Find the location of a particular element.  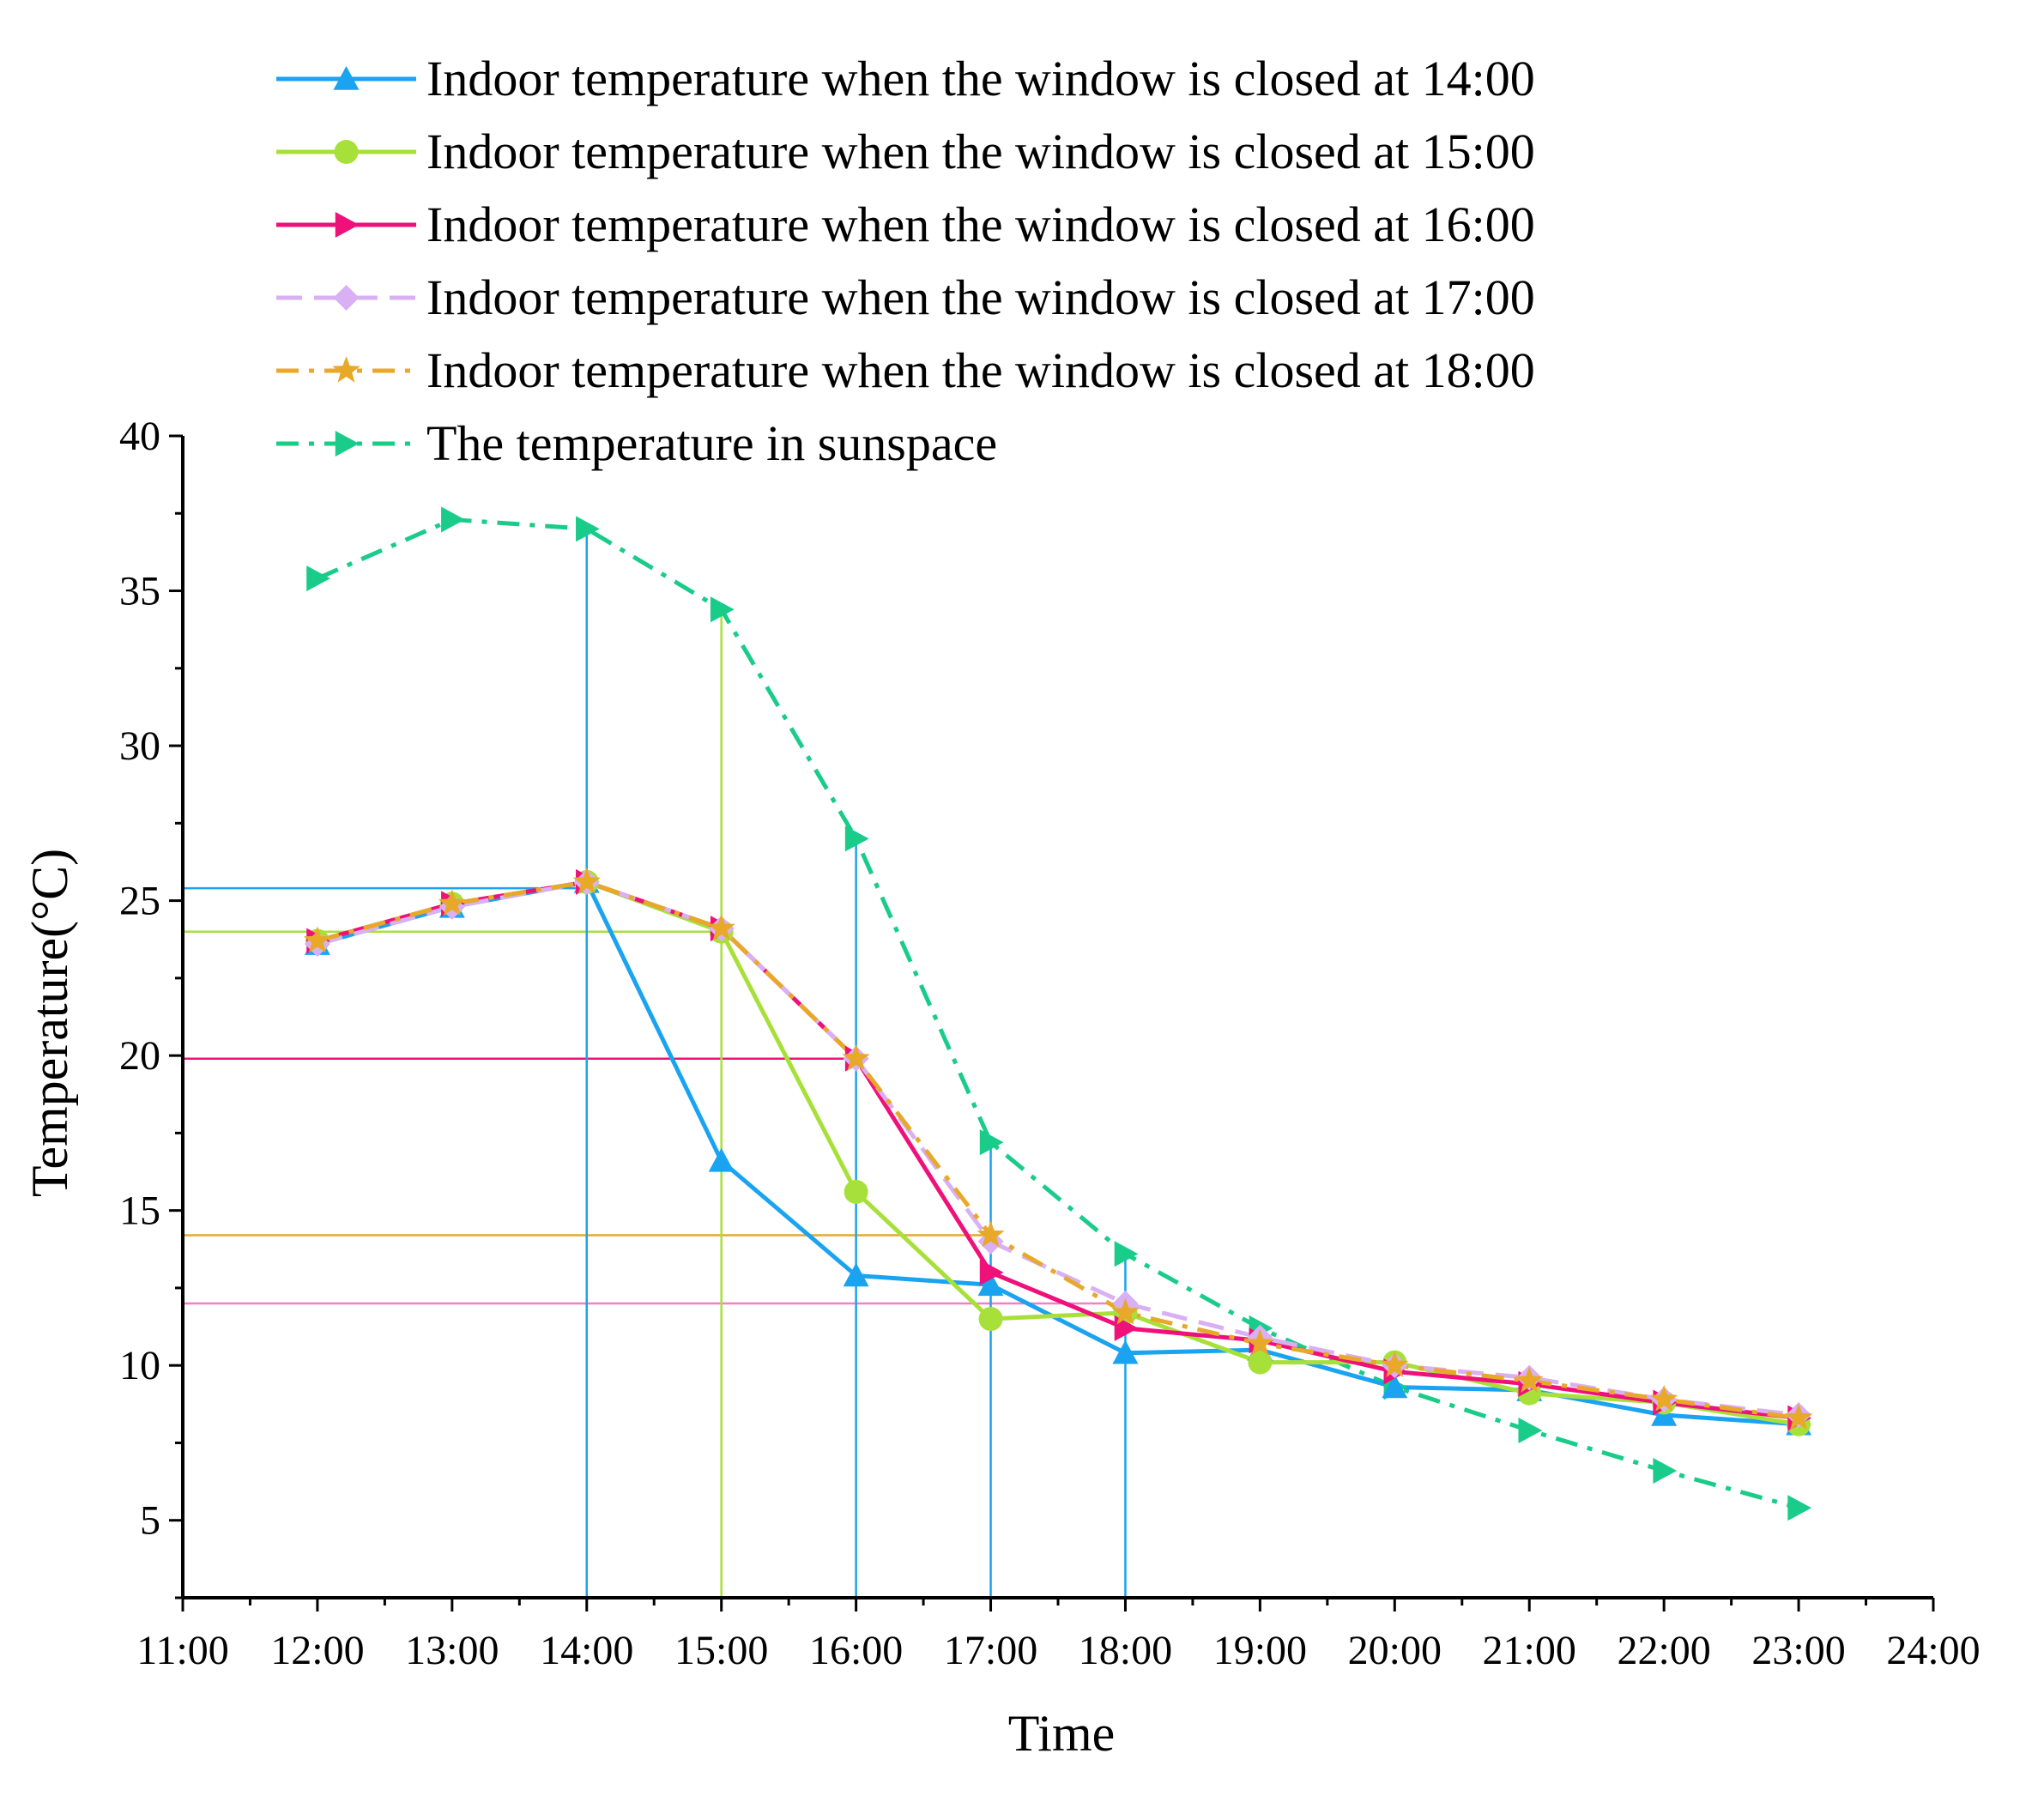

x-tick-label: 13:00 is located at coordinates (452, 1650).